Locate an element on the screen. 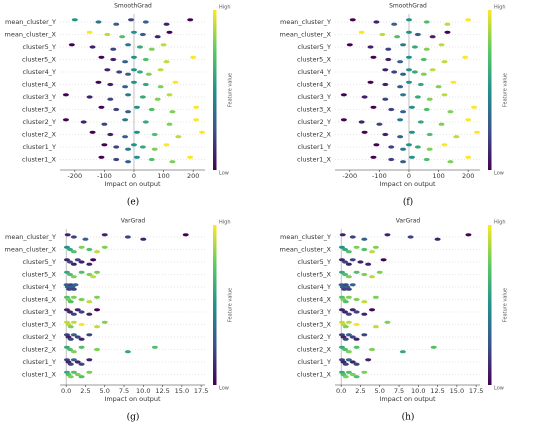 The image size is (550, 430). x-tick-label: -100 is located at coordinates (104, 176).